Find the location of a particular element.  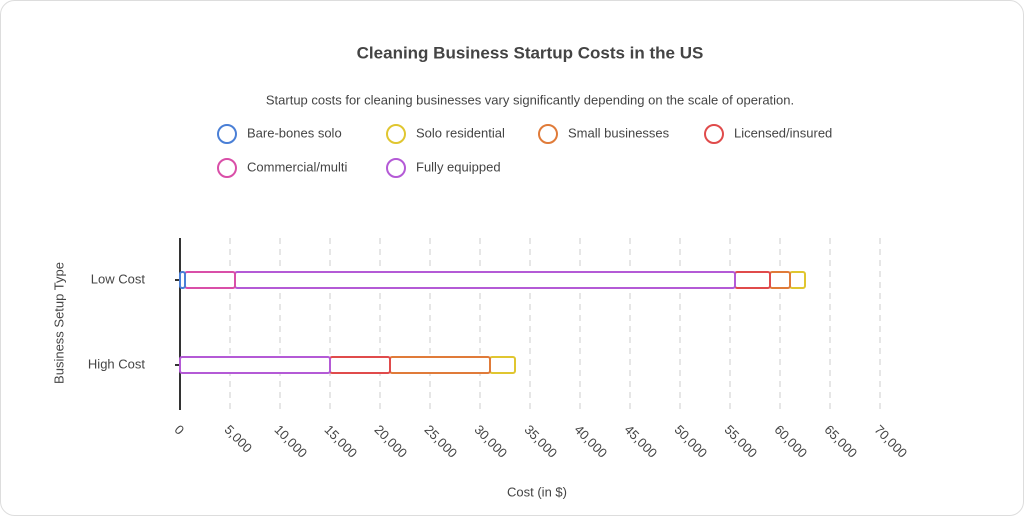

legend-label: Commercial/multi is located at coordinates (297, 166).